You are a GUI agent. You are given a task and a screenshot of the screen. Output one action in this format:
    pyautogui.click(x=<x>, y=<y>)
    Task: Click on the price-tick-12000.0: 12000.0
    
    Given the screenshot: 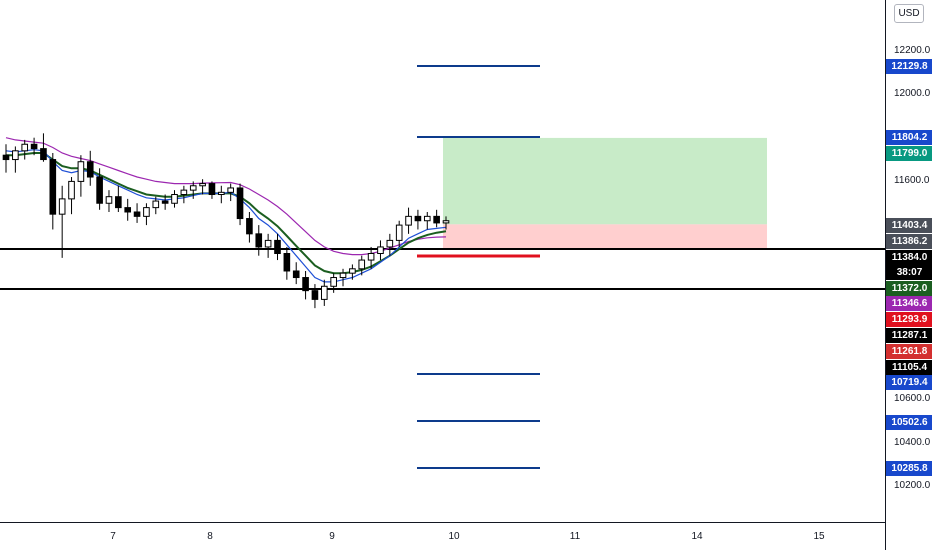 What is the action you would take?
    pyautogui.click(x=912, y=93)
    